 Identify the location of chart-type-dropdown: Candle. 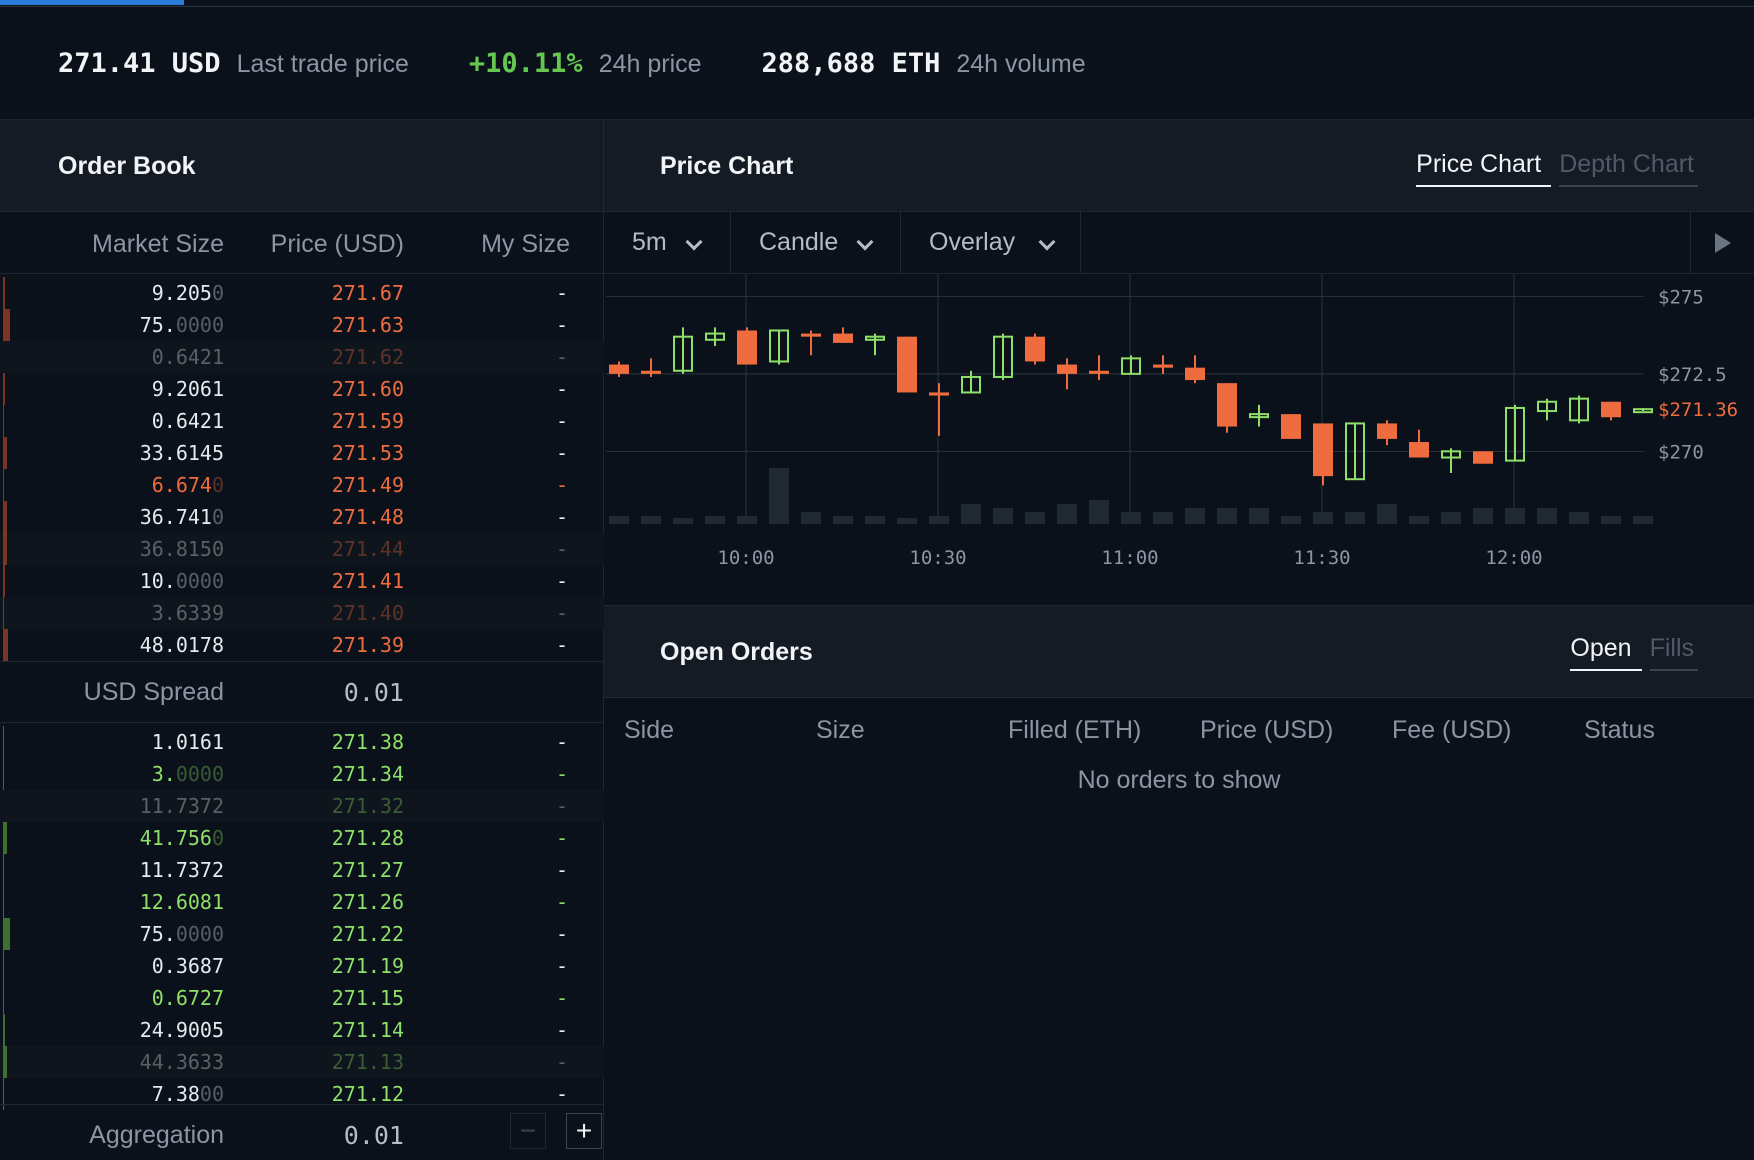
(816, 242).